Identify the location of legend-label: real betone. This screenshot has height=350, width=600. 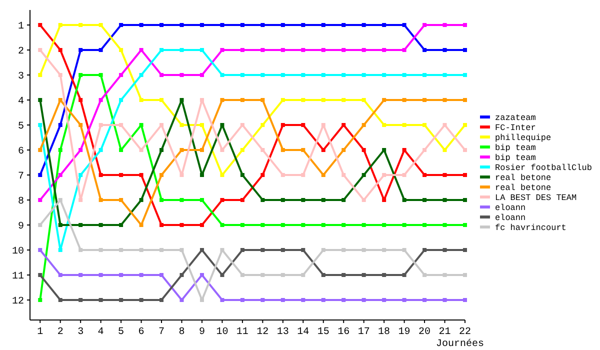
(523, 177).